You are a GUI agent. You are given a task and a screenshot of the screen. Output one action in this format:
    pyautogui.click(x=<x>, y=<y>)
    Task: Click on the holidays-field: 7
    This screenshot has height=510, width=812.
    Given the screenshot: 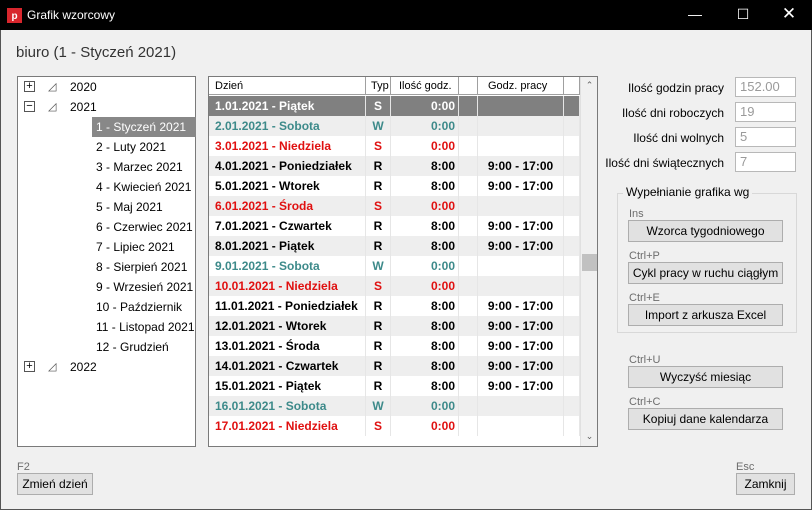 What is the action you would take?
    pyautogui.click(x=765, y=162)
    